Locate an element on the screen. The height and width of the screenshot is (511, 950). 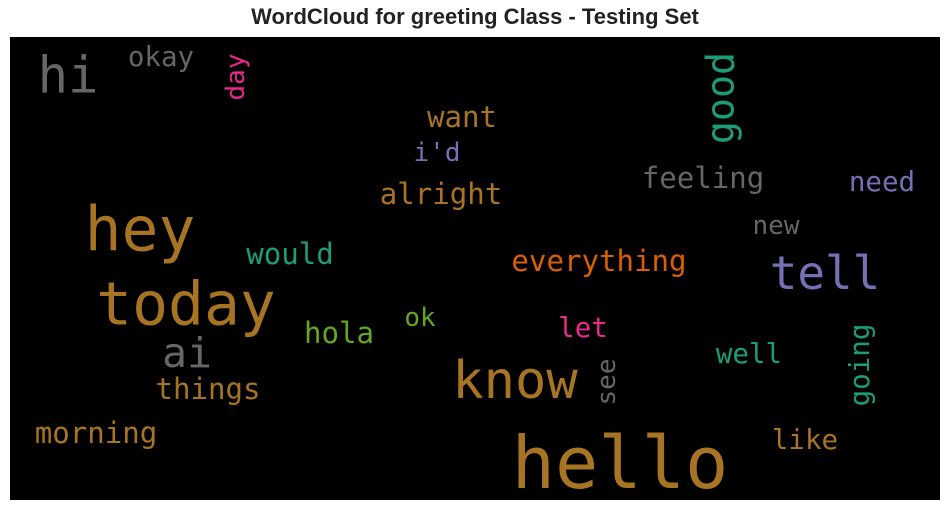
word-morning: morning is located at coordinates (96, 433).